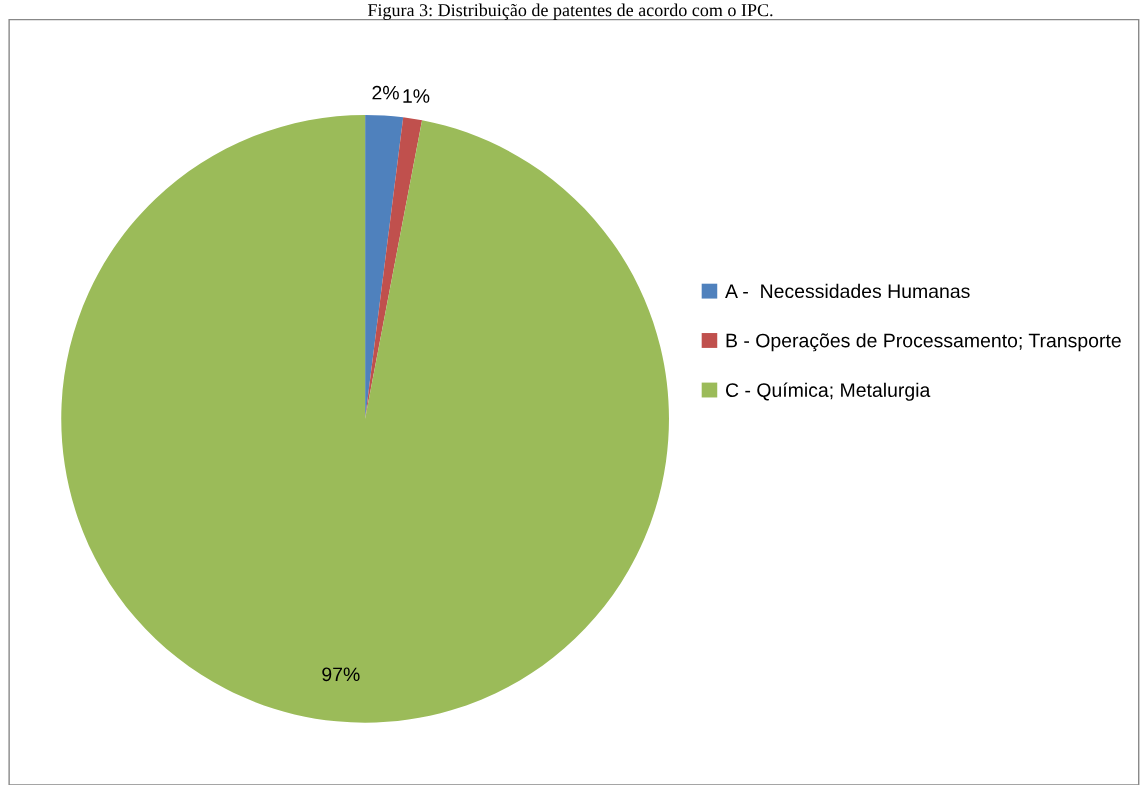  I want to click on data-label: 2%, so click(385, 92).